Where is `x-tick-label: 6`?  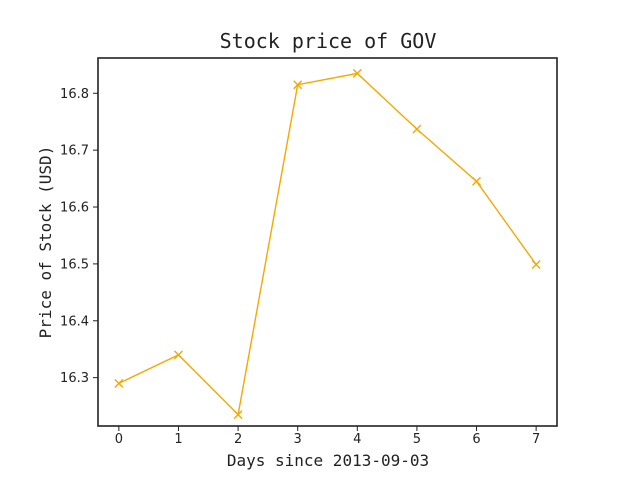
x-tick-label: 6 is located at coordinates (476, 439).